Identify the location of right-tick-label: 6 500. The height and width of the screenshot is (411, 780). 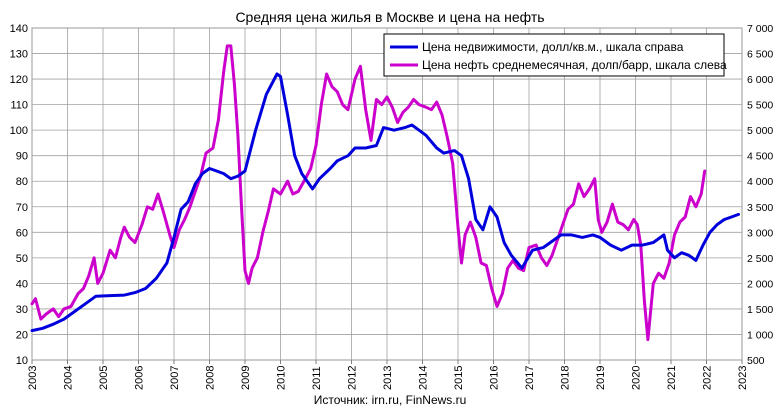
(760, 55).